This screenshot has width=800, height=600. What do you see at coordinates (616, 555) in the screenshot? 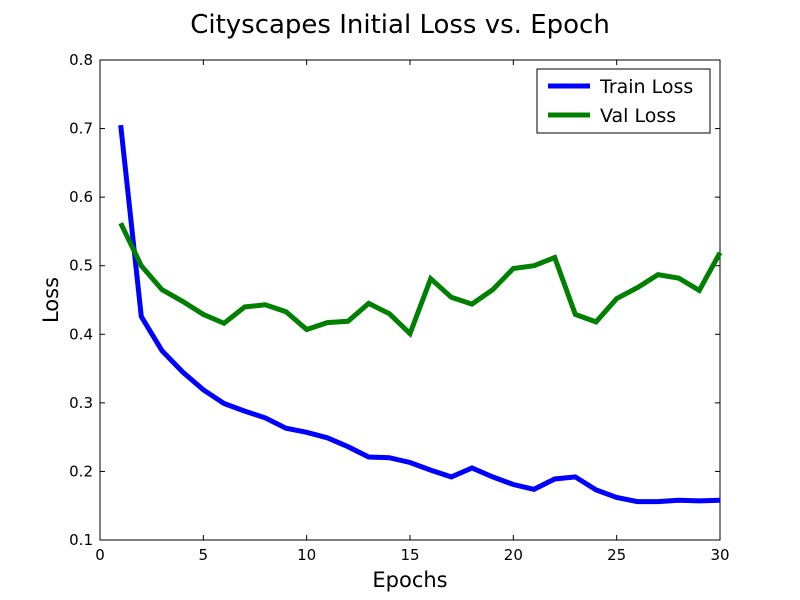
I see `x-tick-label: 25` at bounding box center [616, 555].